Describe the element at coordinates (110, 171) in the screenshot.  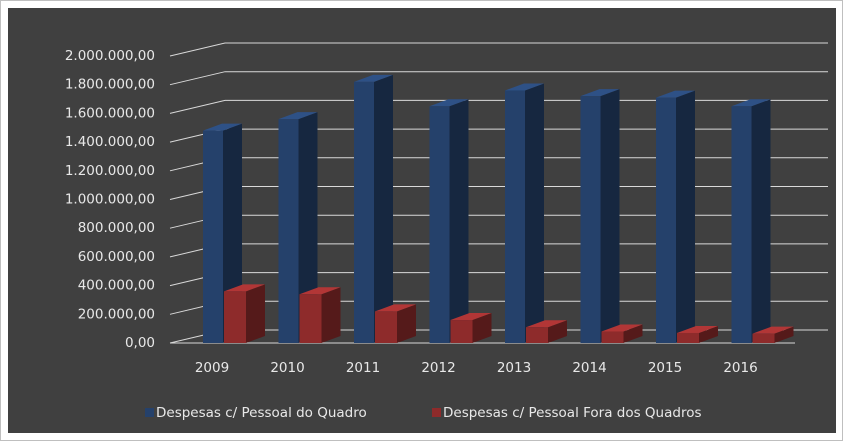
I see `y-tick-label: 1.200.000,00` at that location.